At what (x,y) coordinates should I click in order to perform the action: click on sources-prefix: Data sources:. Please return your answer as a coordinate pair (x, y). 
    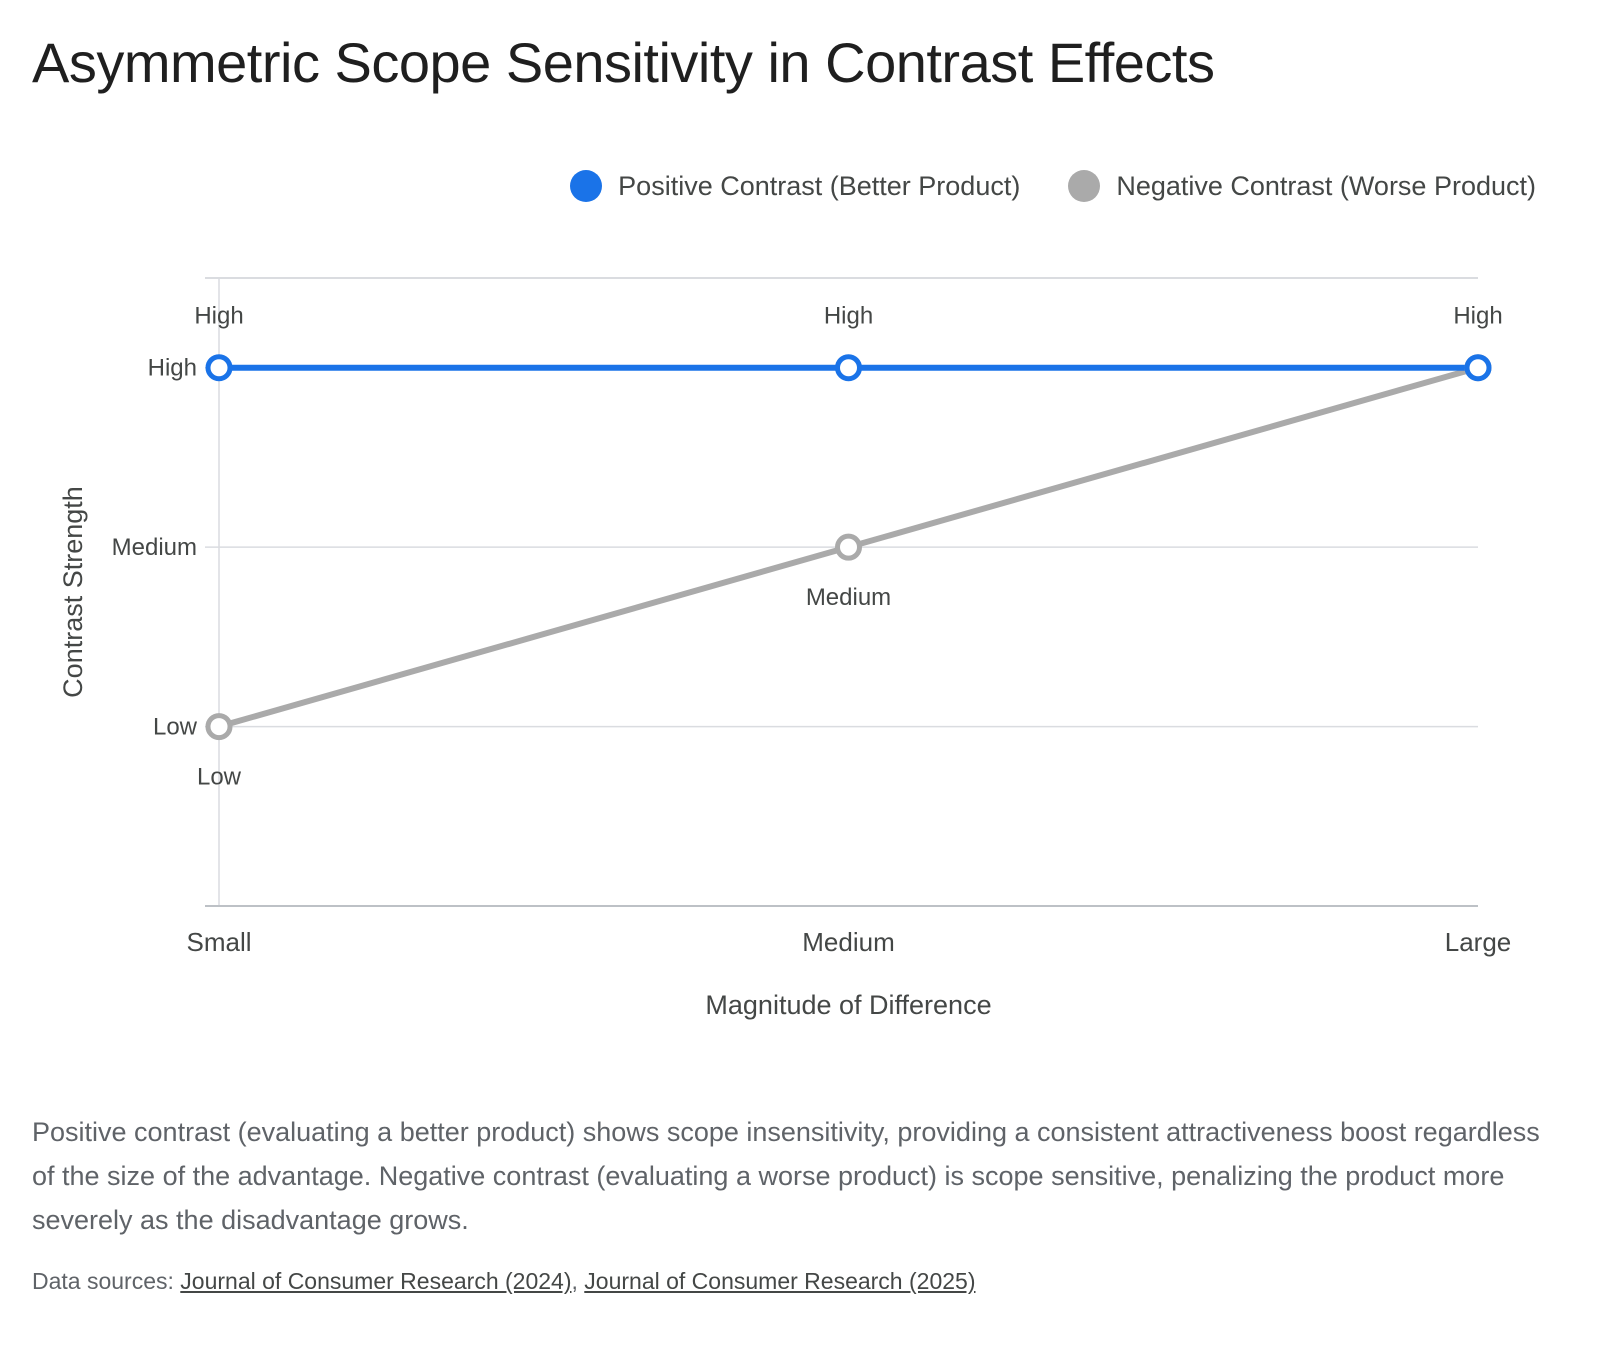
    Looking at the image, I should click on (106, 1281).